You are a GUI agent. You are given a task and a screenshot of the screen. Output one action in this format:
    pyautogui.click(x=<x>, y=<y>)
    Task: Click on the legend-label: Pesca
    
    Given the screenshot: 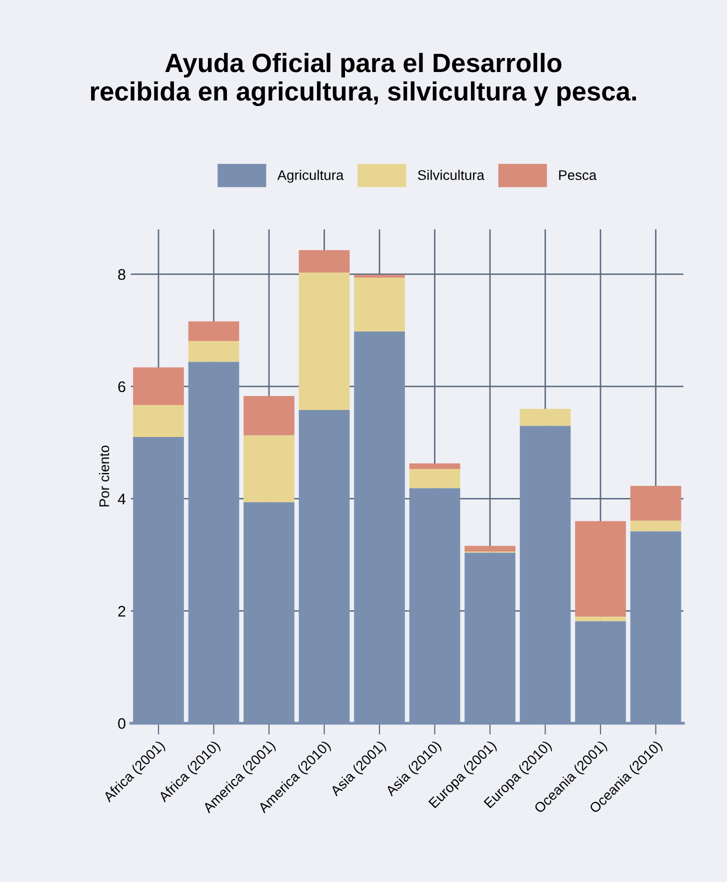 What is the action you would take?
    pyautogui.click(x=578, y=175)
    